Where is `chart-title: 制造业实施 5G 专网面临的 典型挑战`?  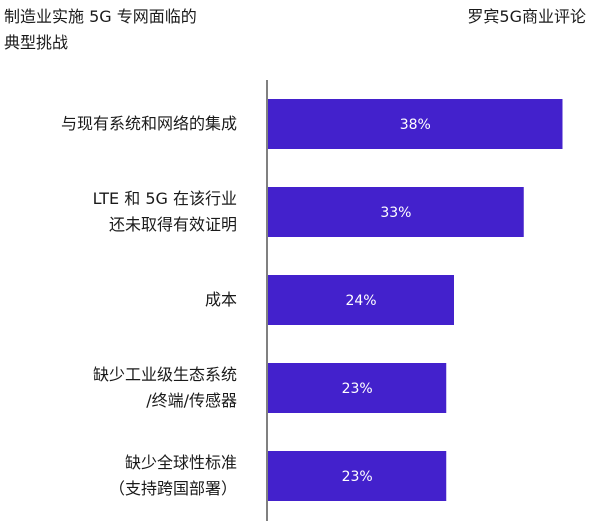 chart-title: 制造业实施 5G 专网面临的 典型挑战 is located at coordinates (129, 30).